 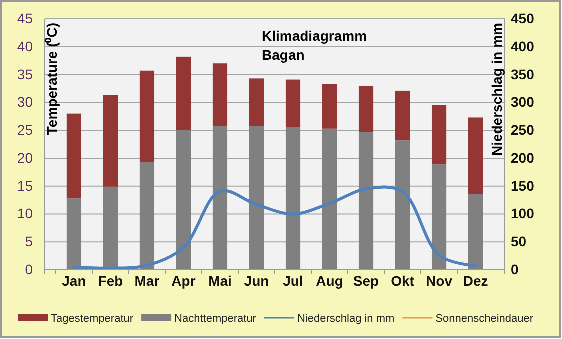 I want to click on legend-label: Tagestemperatur, so click(x=92, y=319).